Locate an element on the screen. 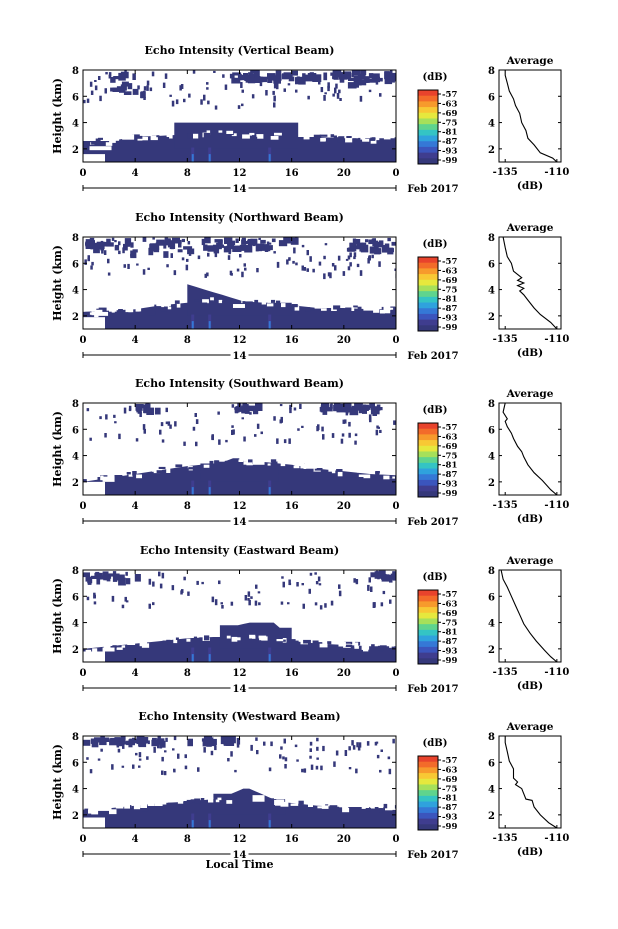 The width and height of the screenshot is (618, 929). colorbar-unit: (dB) is located at coordinates (435, 244).